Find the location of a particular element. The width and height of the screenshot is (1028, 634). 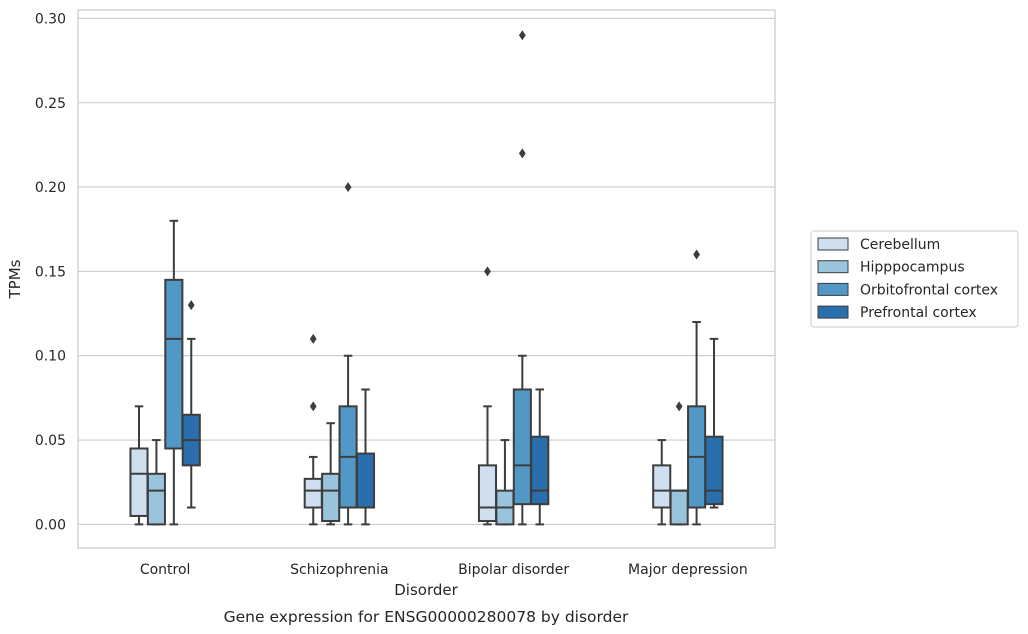

x-axis-label: Disorder is located at coordinates (426, 590).